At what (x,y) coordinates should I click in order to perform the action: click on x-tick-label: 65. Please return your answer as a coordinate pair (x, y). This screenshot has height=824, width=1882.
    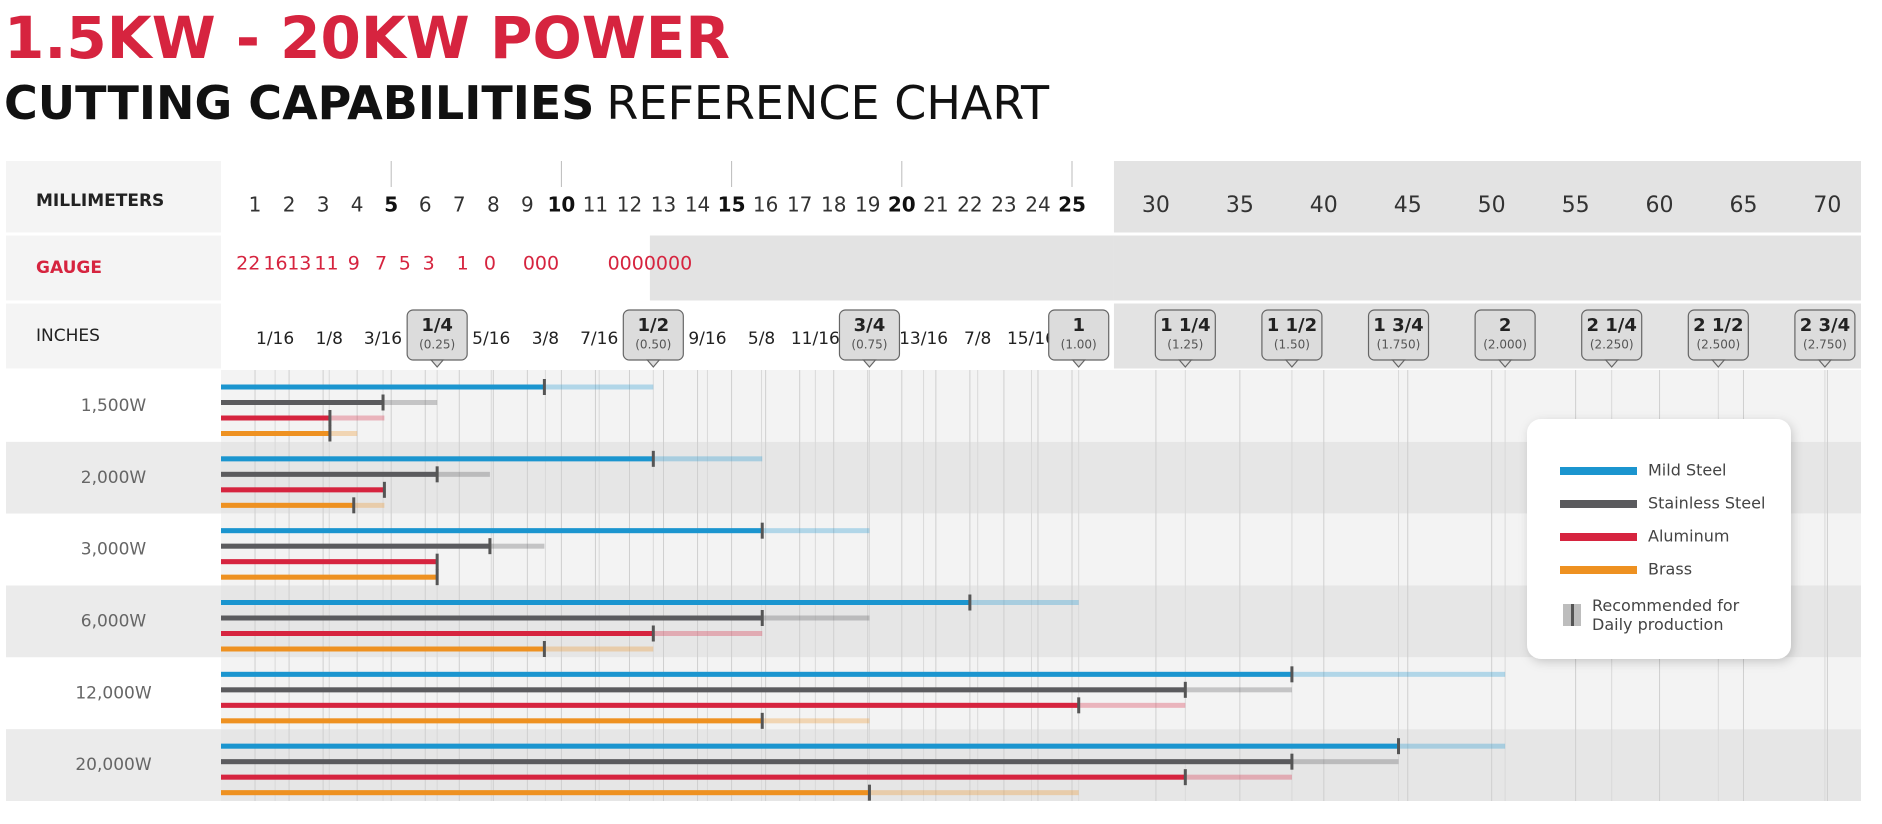
    Looking at the image, I should click on (1743, 205).